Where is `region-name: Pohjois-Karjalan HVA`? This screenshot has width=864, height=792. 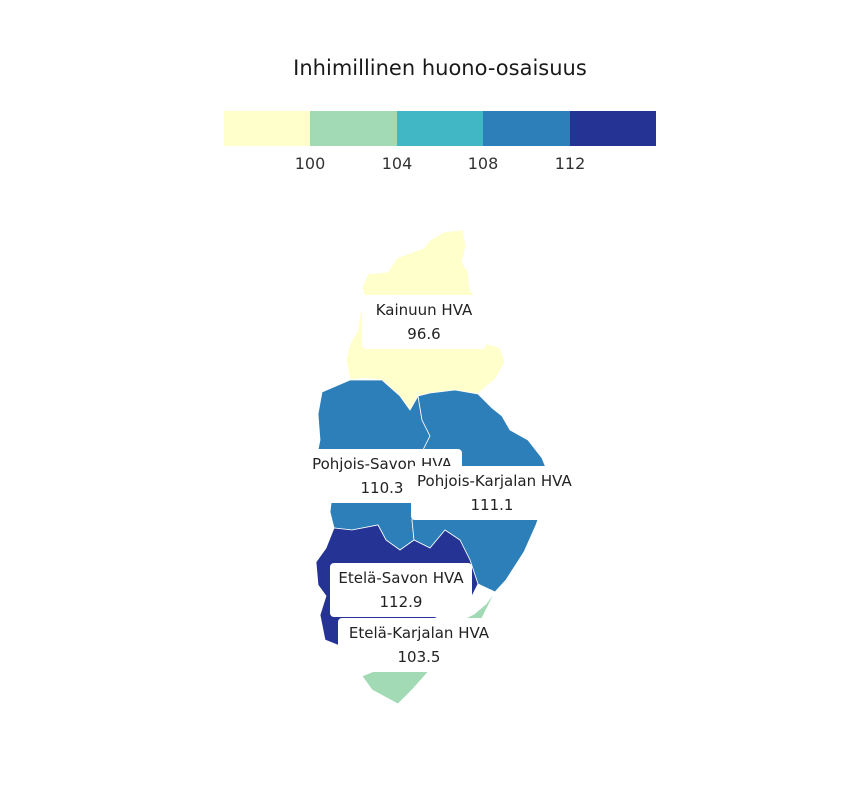 region-name: Pohjois-Karjalan HVA is located at coordinates (494, 481).